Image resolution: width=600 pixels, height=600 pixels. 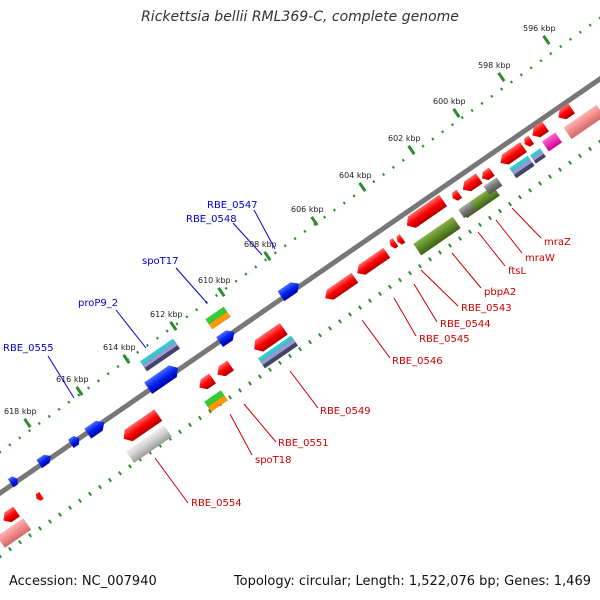 What do you see at coordinates (303, 443) in the screenshot?
I see `gene-label: RBE_0551` at bounding box center [303, 443].